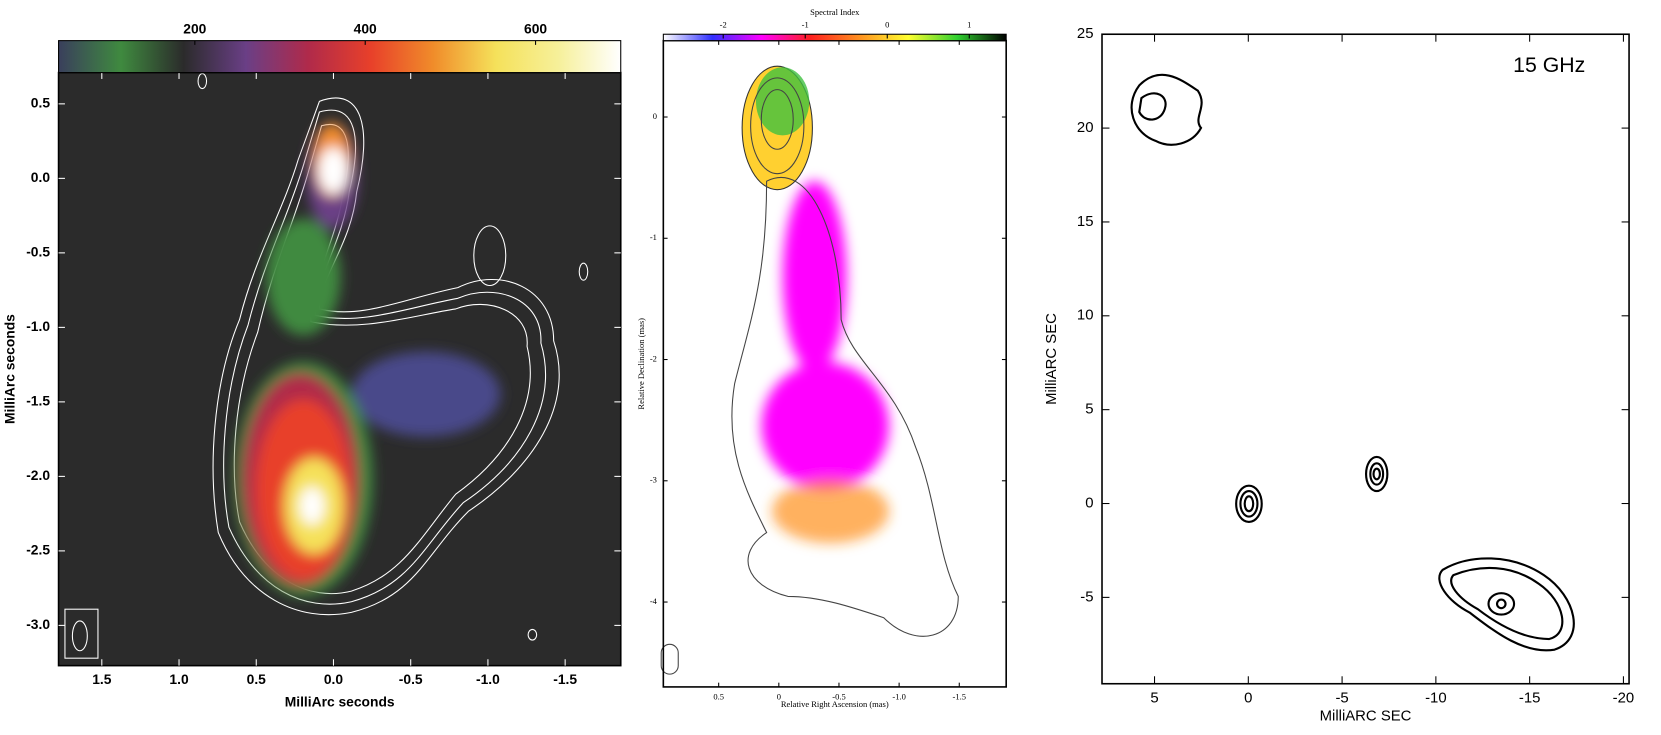 This screenshot has width=1661, height=735. I want to click on y-tick-label: 20, so click(1085, 128).